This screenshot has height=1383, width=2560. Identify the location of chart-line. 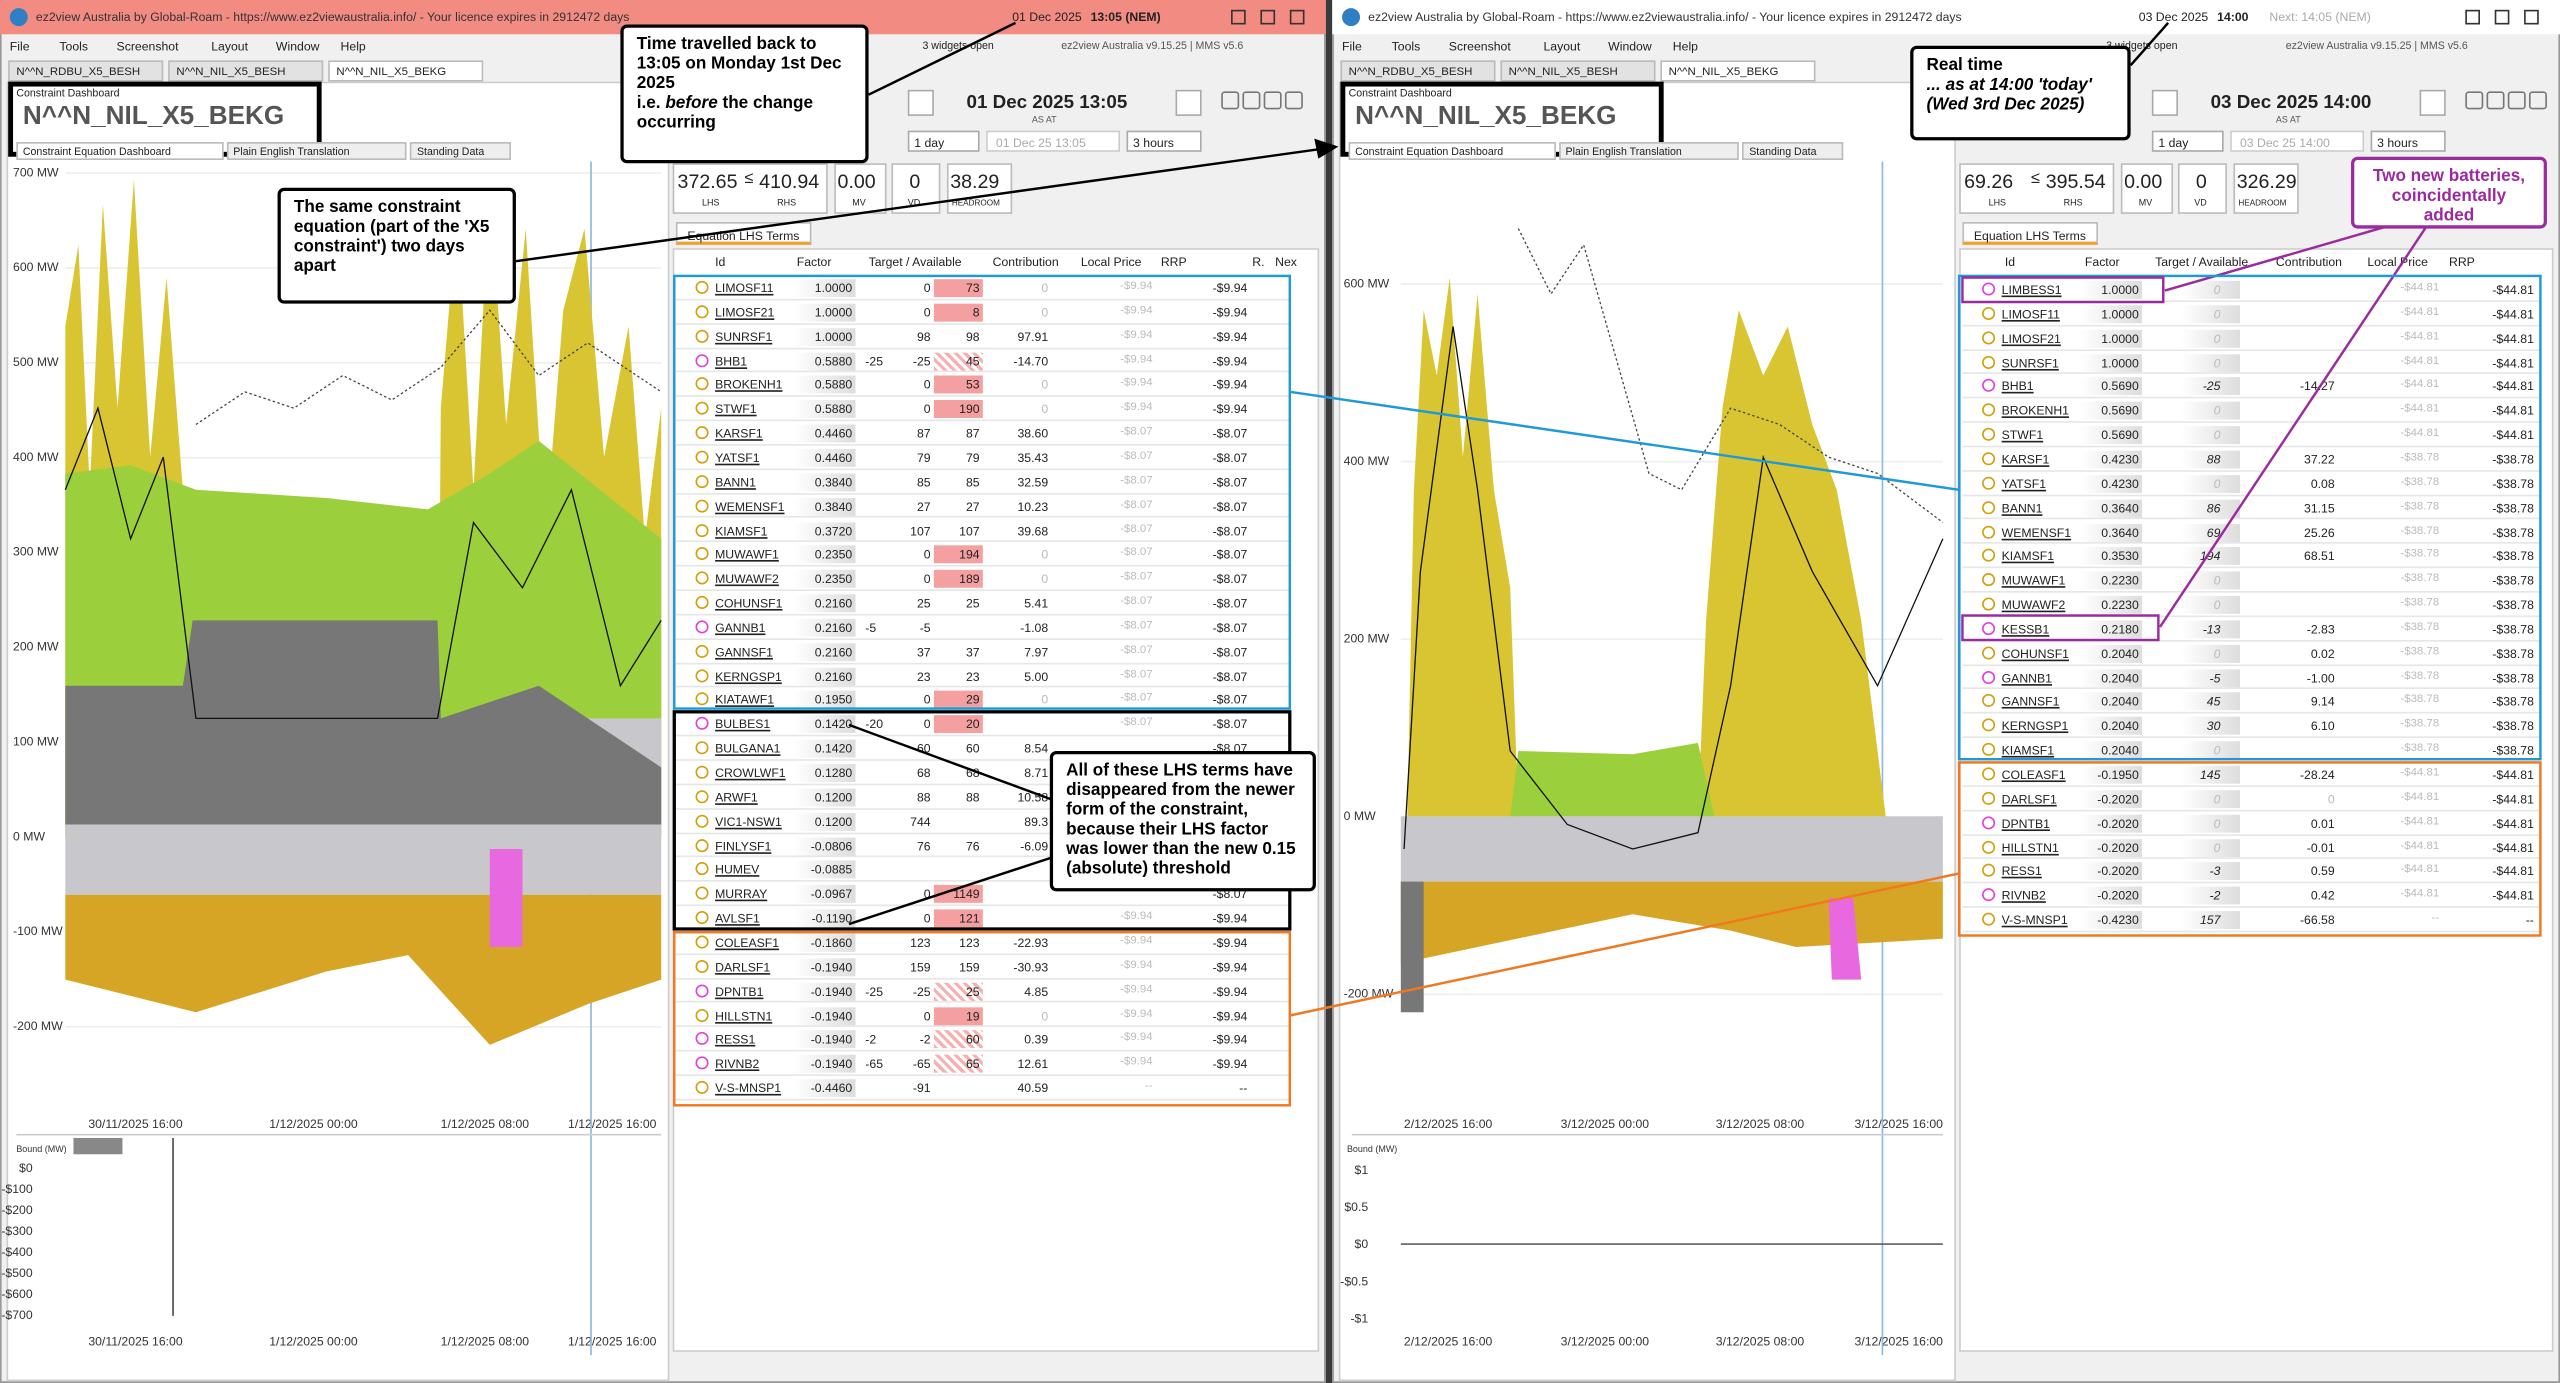
(1730, 375).